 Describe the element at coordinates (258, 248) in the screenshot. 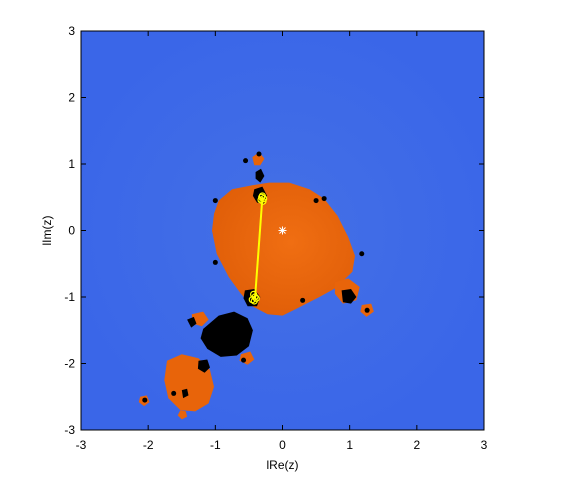

I see `orbit-line` at that location.